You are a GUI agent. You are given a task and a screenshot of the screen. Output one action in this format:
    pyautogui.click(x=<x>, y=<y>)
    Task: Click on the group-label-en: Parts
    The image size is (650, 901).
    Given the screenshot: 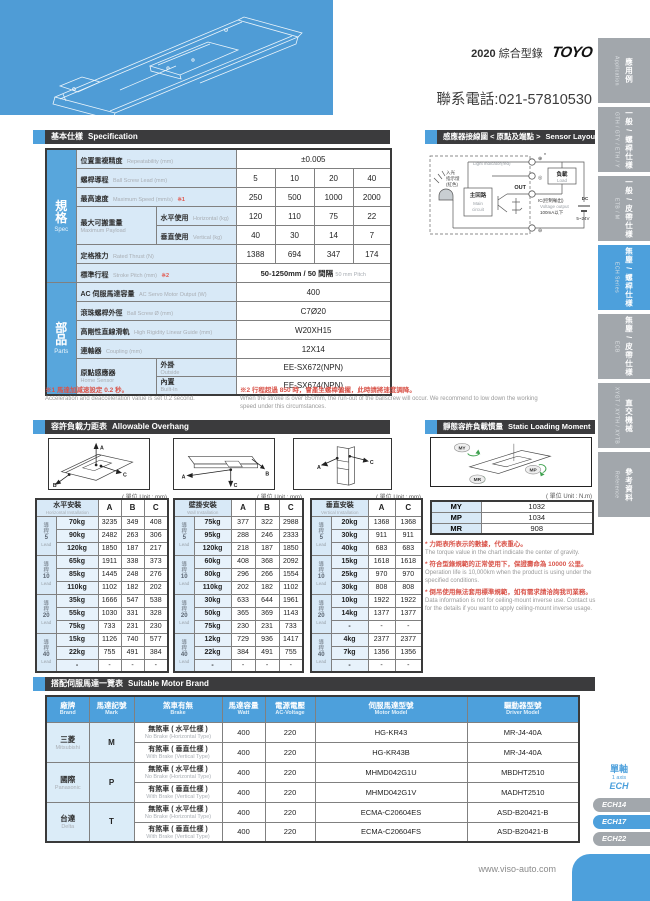 What is the action you would take?
    pyautogui.click(x=61, y=351)
    